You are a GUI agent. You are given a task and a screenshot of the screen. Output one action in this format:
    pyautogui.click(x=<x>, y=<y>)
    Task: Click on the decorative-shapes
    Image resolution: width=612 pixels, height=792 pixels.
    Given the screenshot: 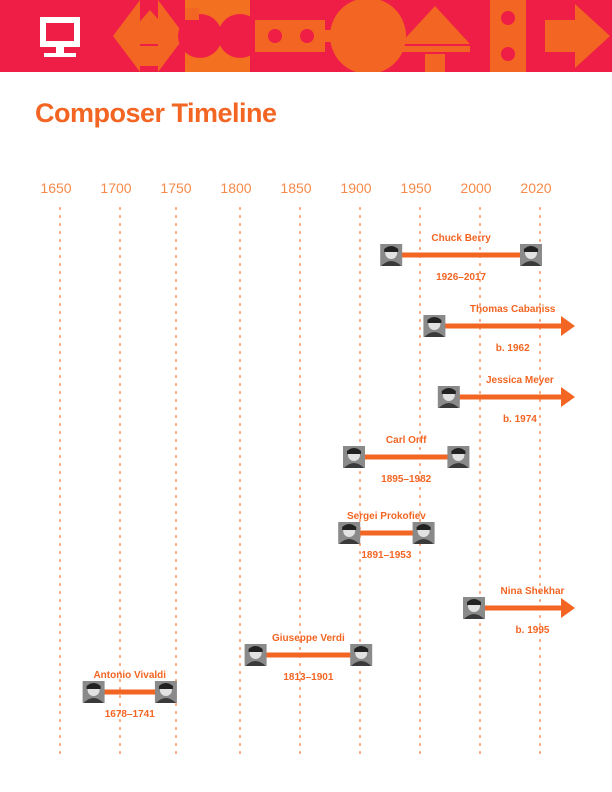 What is the action you would take?
    pyautogui.click(x=361, y=36)
    